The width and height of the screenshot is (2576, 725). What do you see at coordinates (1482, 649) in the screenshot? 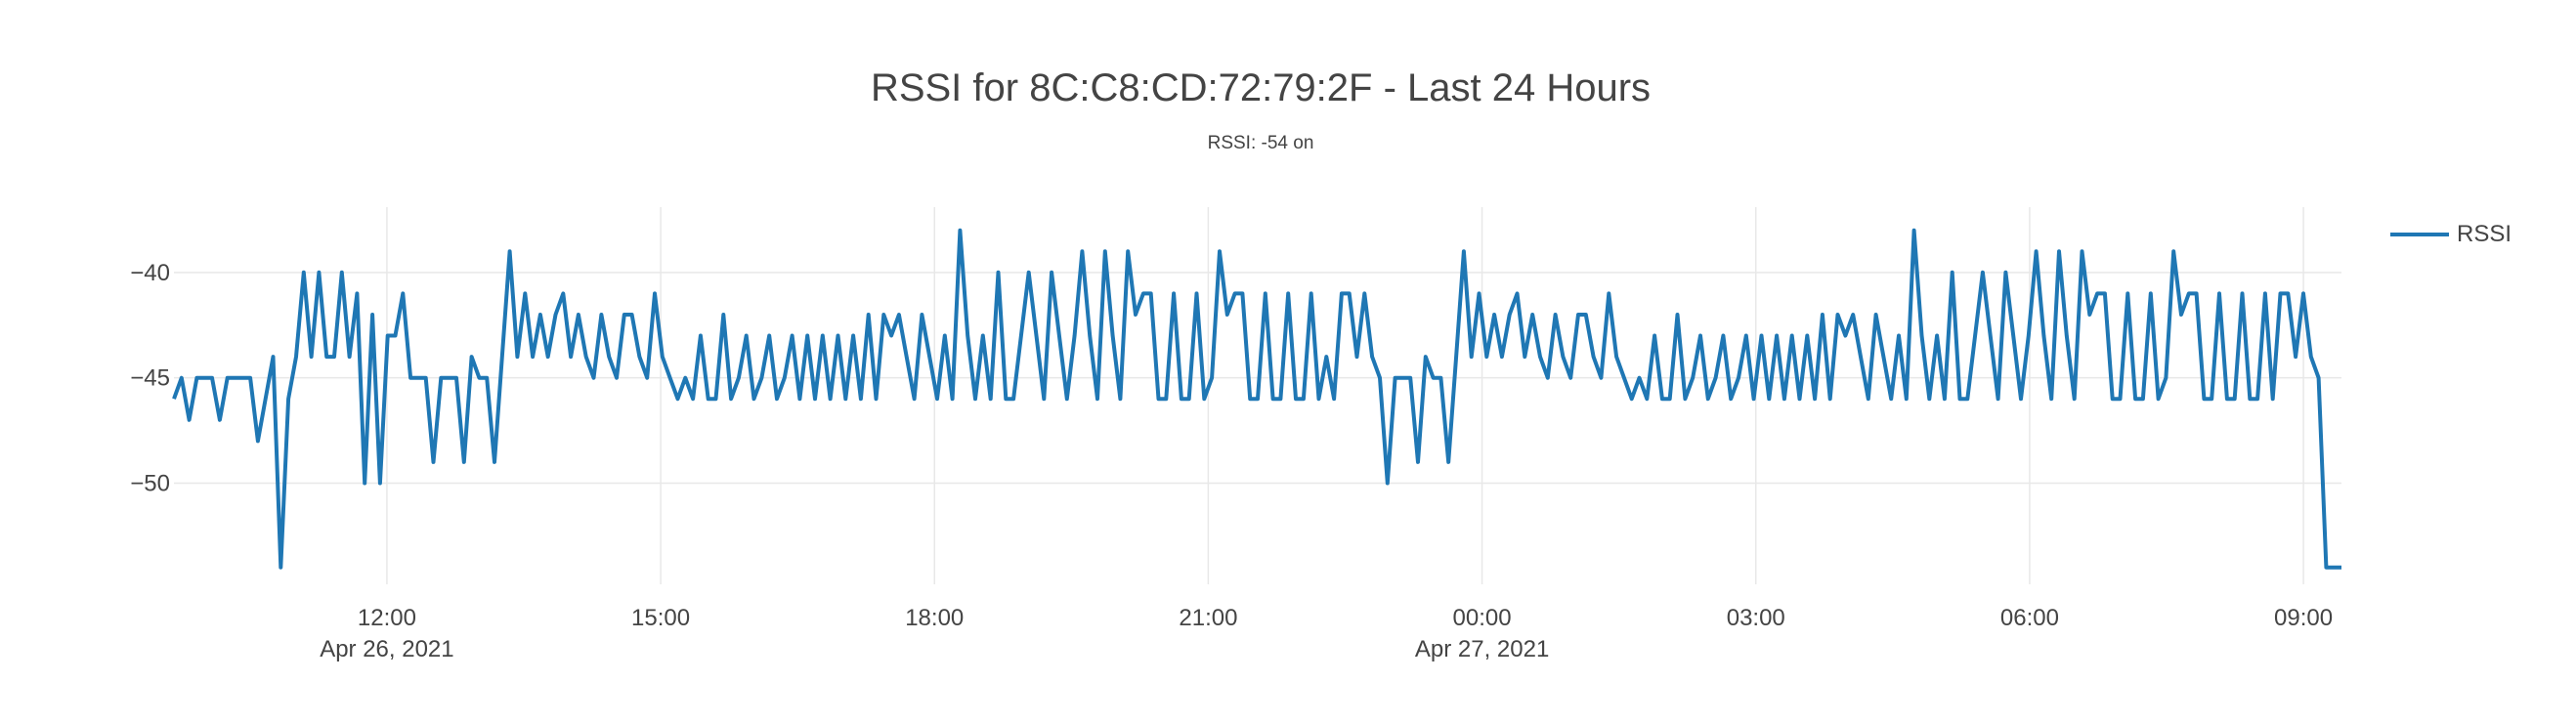
I see `x-tick-date-label: Apr 27, 2021` at bounding box center [1482, 649].